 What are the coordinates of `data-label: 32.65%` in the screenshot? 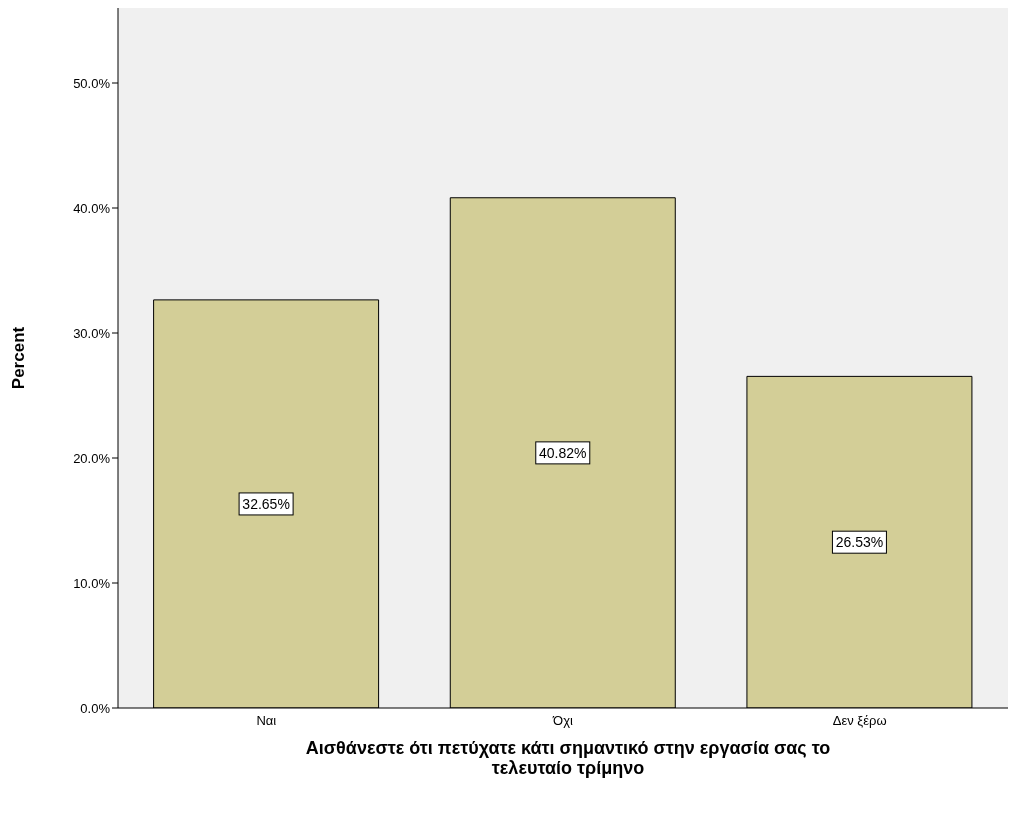 It's located at (266, 503).